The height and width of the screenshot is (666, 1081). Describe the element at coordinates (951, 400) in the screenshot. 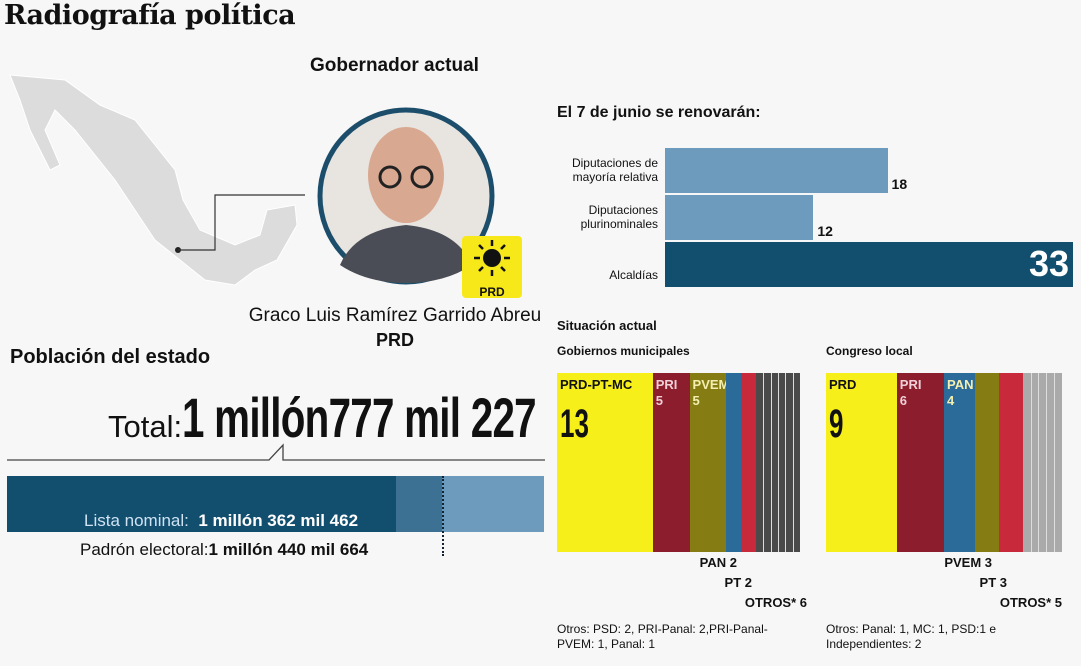

I see `segment-value: 4` at that location.